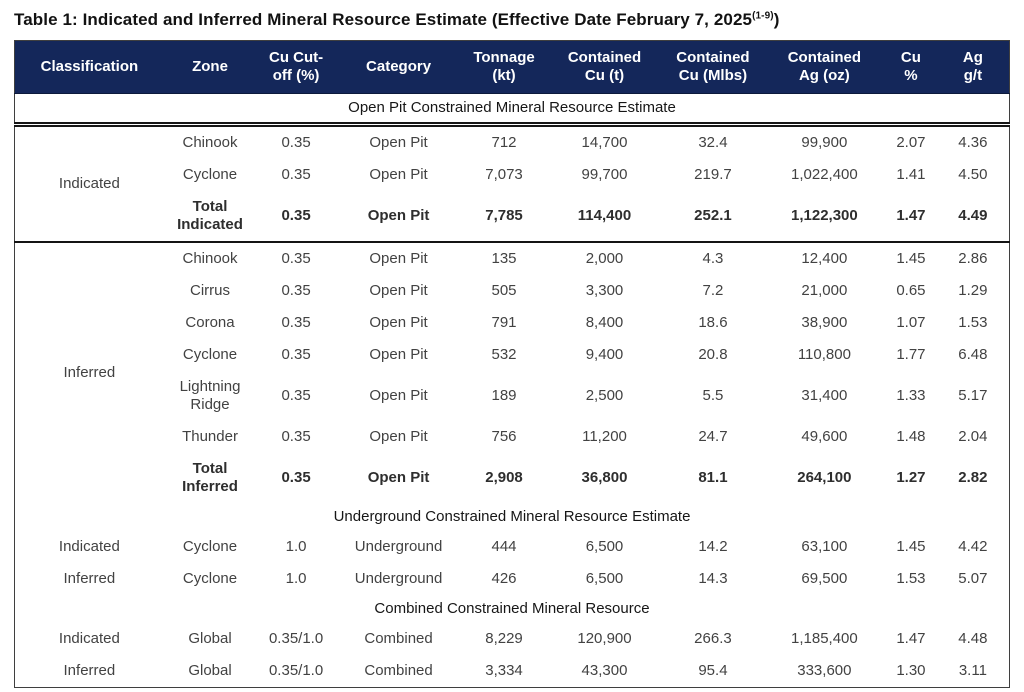 This screenshot has width=1024, height=692. What do you see at coordinates (398, 578) in the screenshot?
I see `cell-category: Underground` at bounding box center [398, 578].